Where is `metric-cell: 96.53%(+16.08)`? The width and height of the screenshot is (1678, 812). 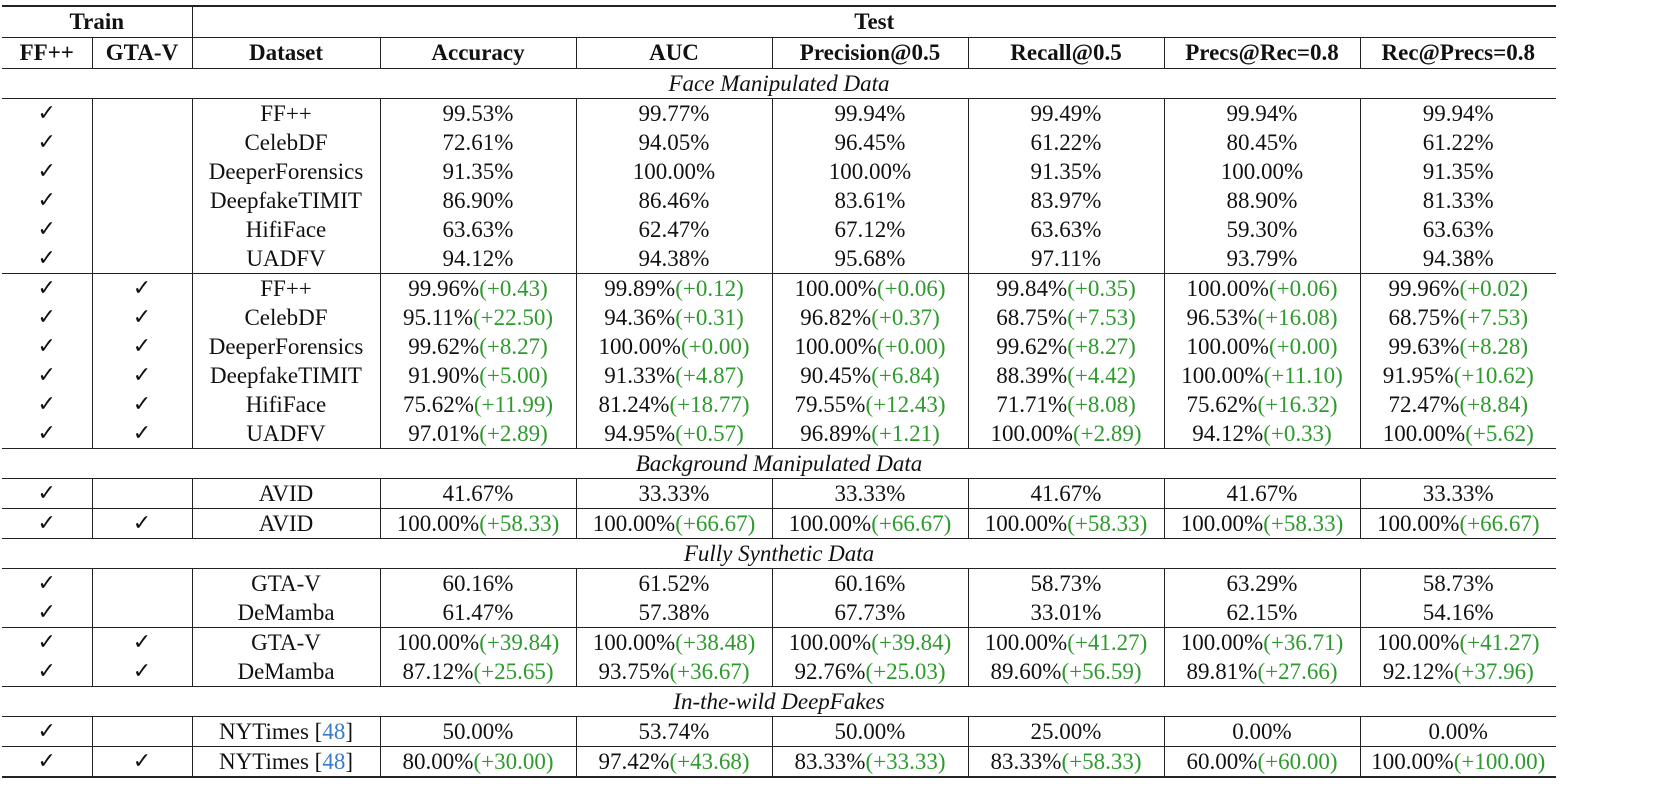 metric-cell: 96.53%(+16.08) is located at coordinates (1262, 317).